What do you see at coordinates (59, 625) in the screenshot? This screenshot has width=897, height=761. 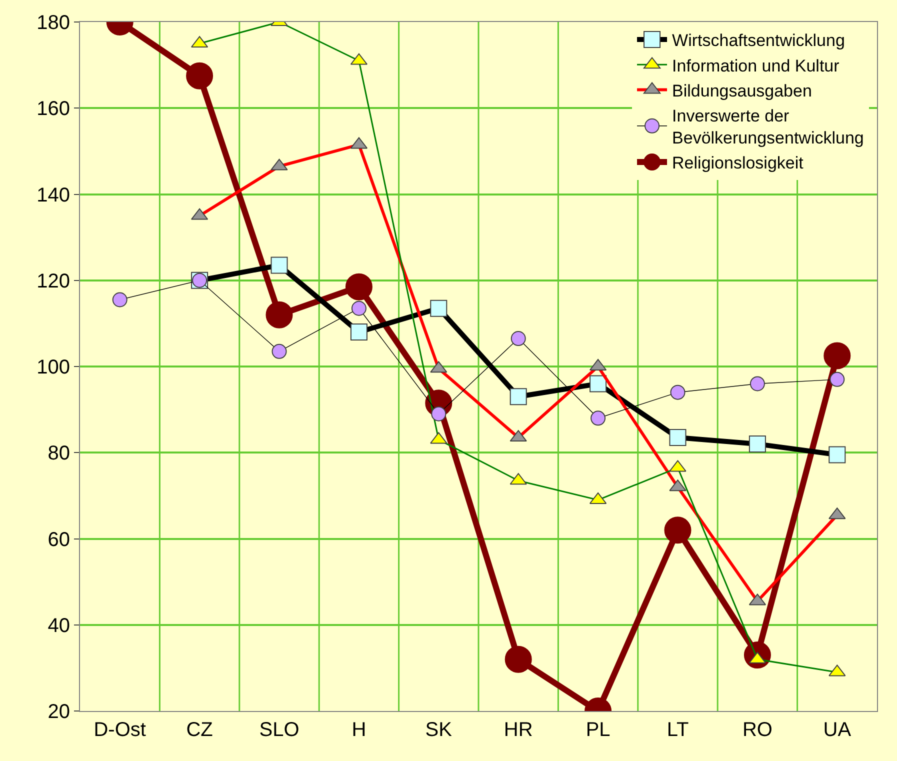 I see `y-tick-label: 40` at bounding box center [59, 625].